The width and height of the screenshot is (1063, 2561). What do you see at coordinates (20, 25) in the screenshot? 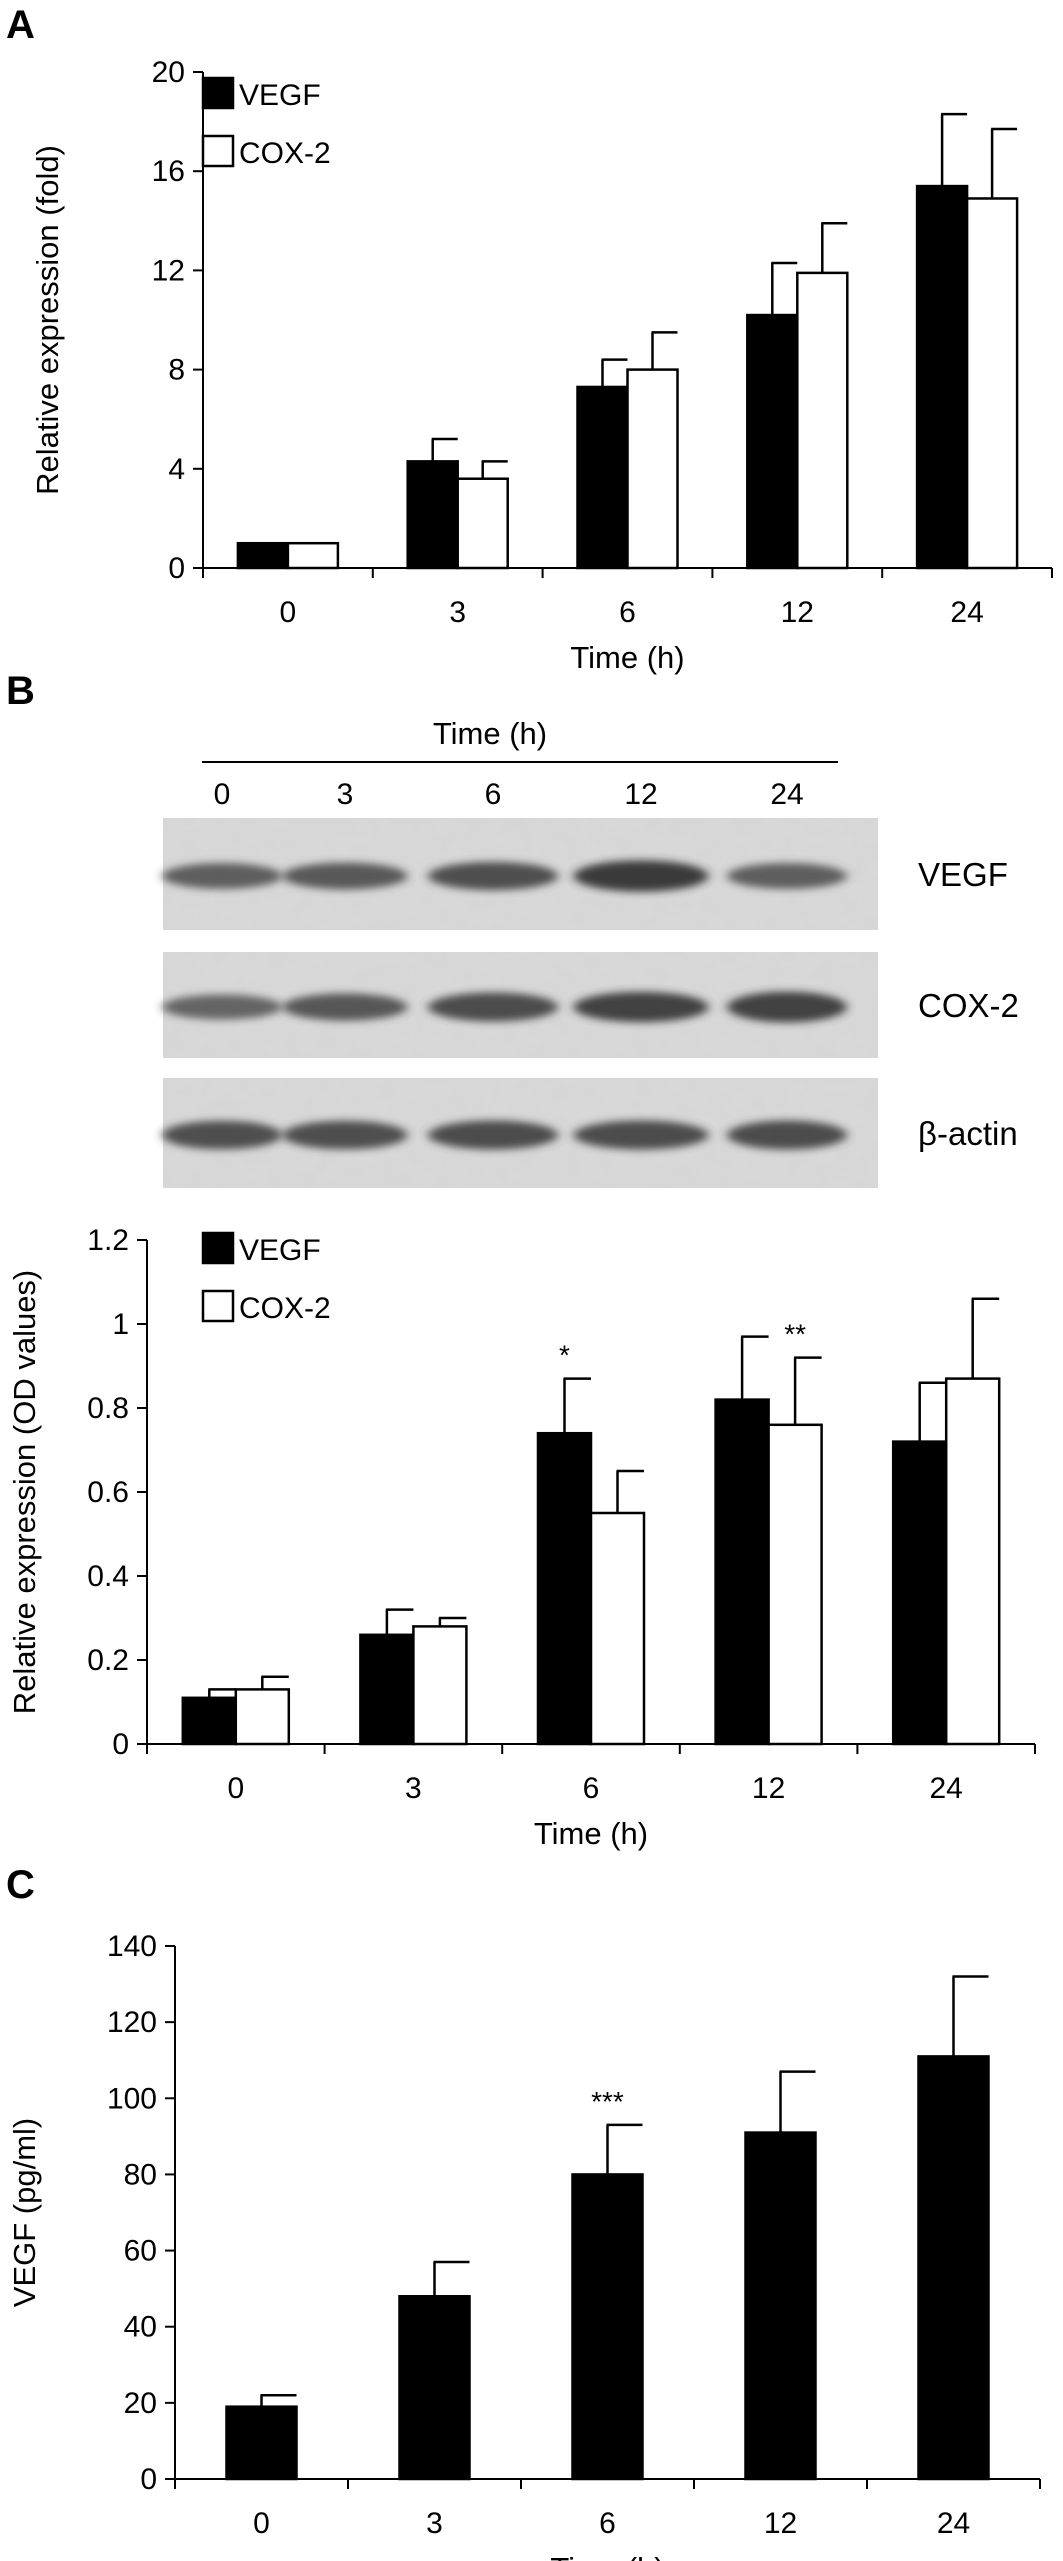
I see `panel-letter-a: A` at bounding box center [20, 25].